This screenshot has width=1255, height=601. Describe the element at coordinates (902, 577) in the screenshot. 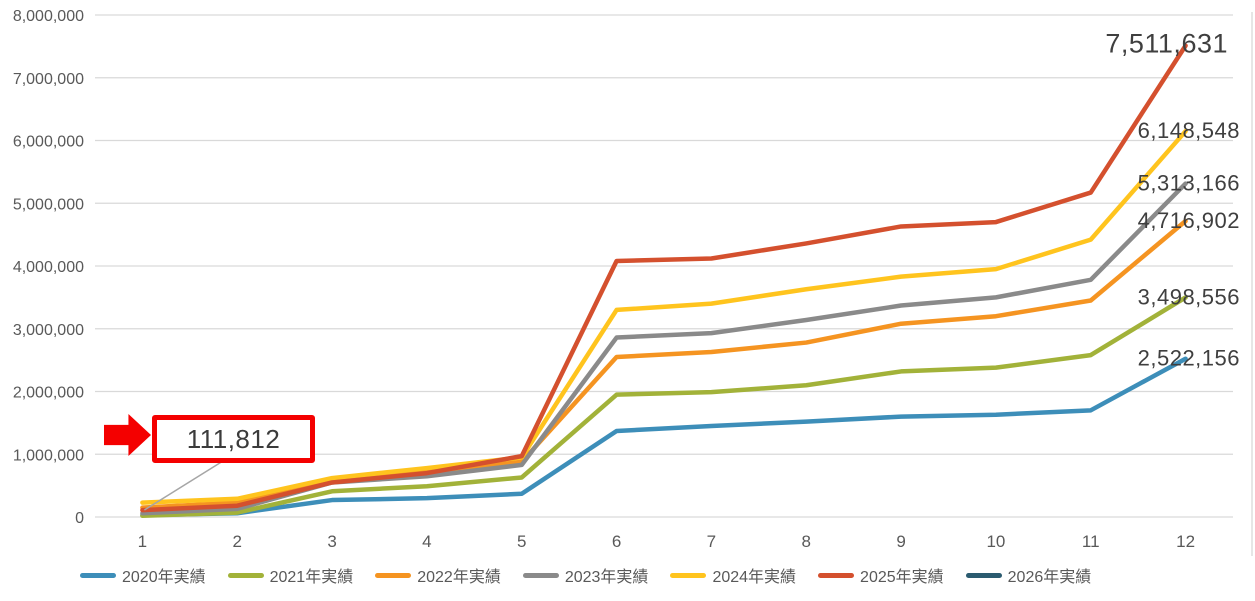

I see `legend-label: 2025年実績` at that location.